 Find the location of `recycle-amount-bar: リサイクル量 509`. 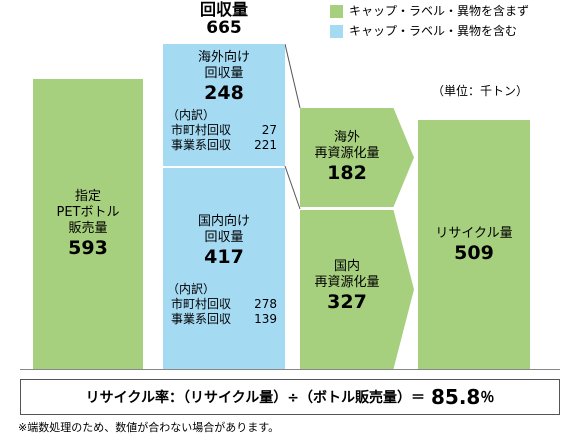

recycle-amount-bar: リサイクル量 509 is located at coordinates (474, 244).